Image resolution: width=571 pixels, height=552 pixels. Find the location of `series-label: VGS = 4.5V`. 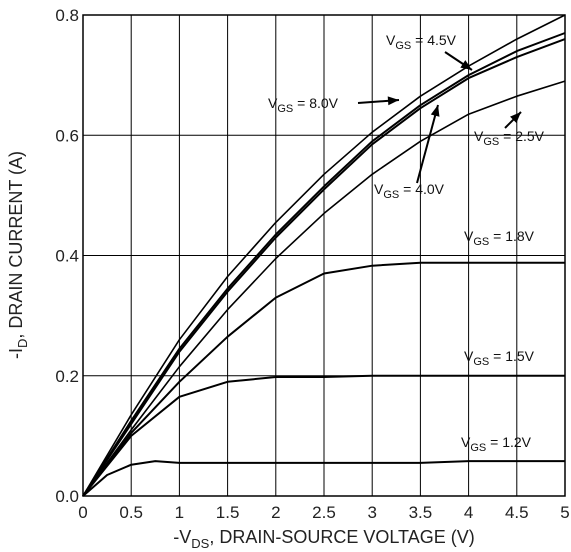

series-label: VGS = 4.5V is located at coordinates (421, 42).